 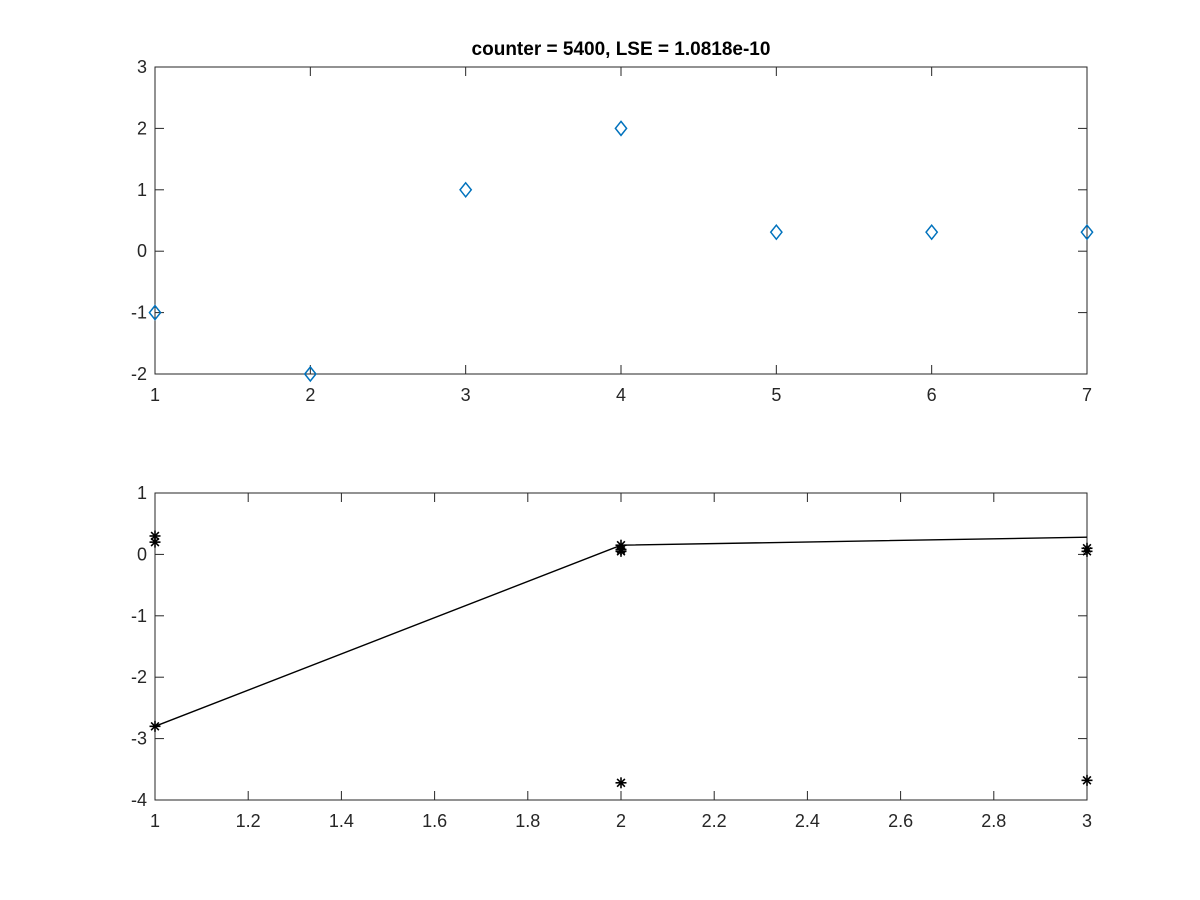 What do you see at coordinates (527, 821) in the screenshot?
I see `x-tick-label: 1.8` at bounding box center [527, 821].